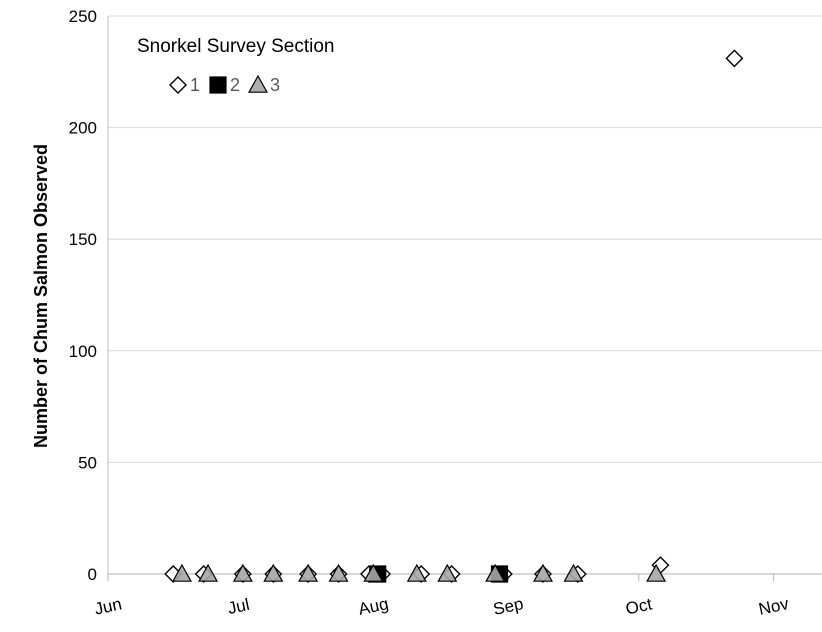 The width and height of the screenshot is (822, 632). I want to click on x-tick-label: Jul, so click(238, 606).